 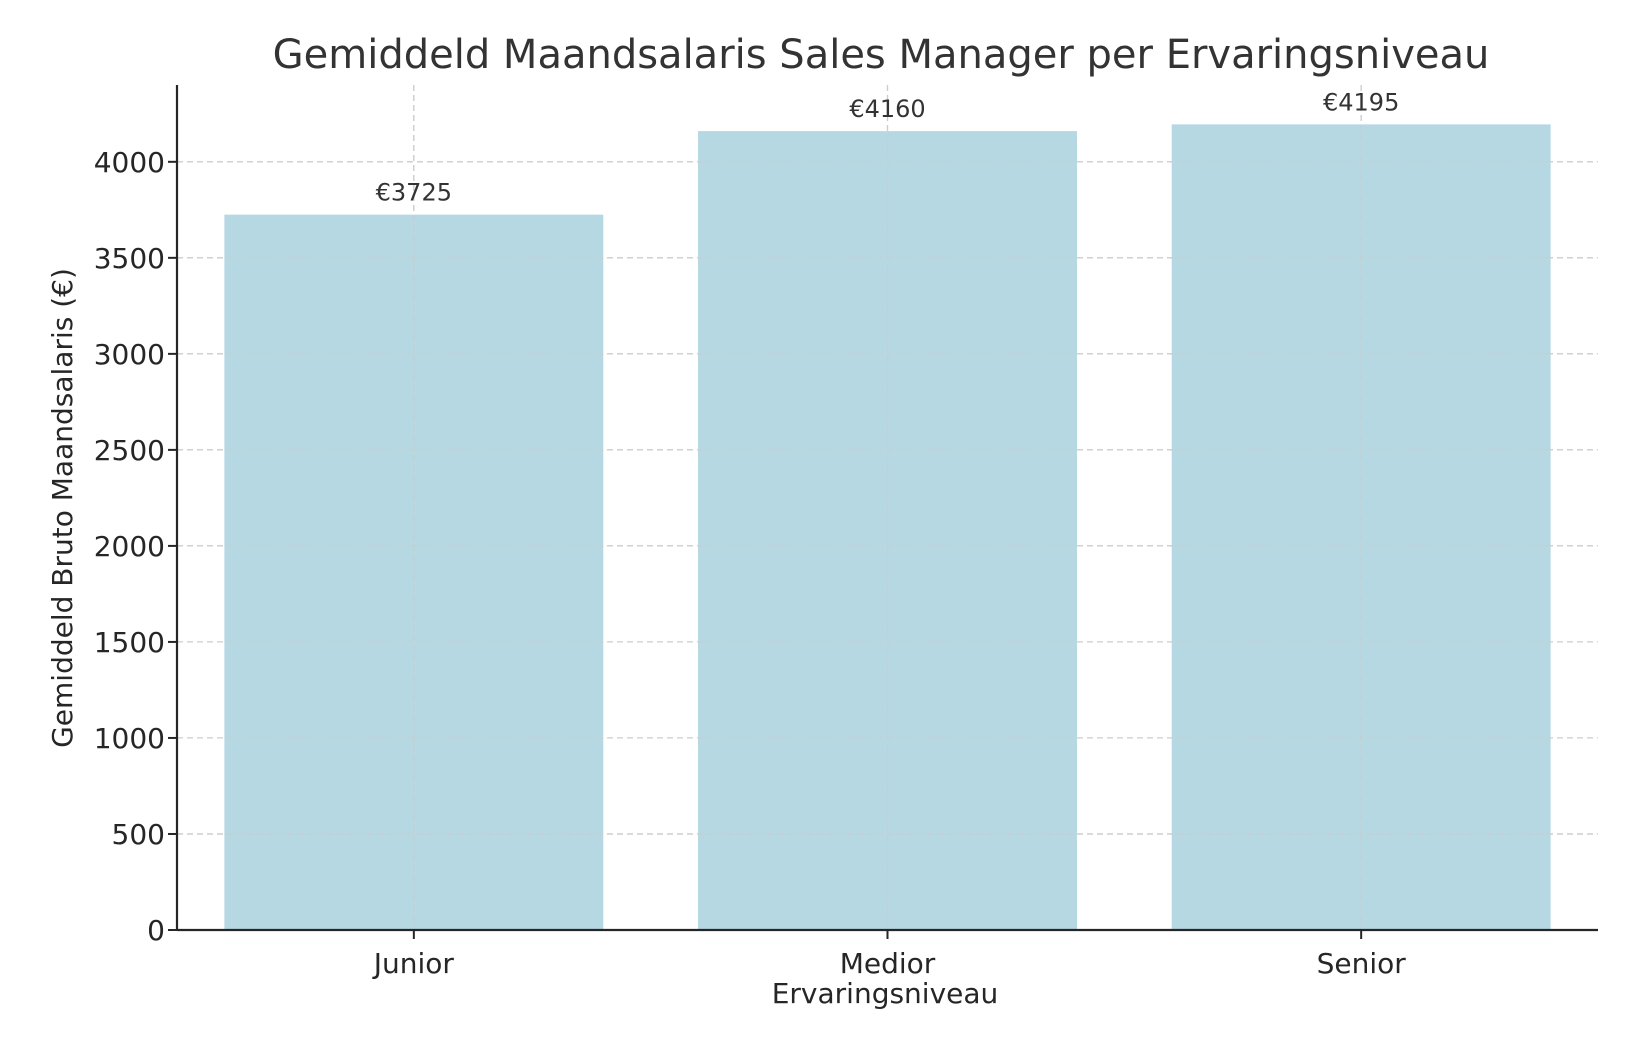 I want to click on y-tick-label: 0, so click(x=156, y=930).